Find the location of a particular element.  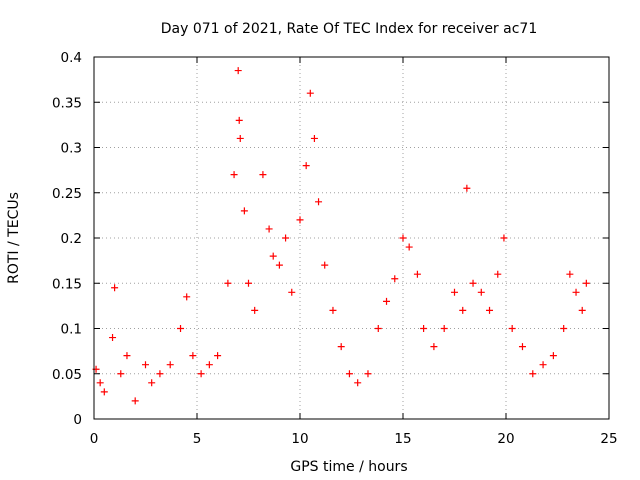

x-tick-label: 20 is located at coordinates (505, 439).